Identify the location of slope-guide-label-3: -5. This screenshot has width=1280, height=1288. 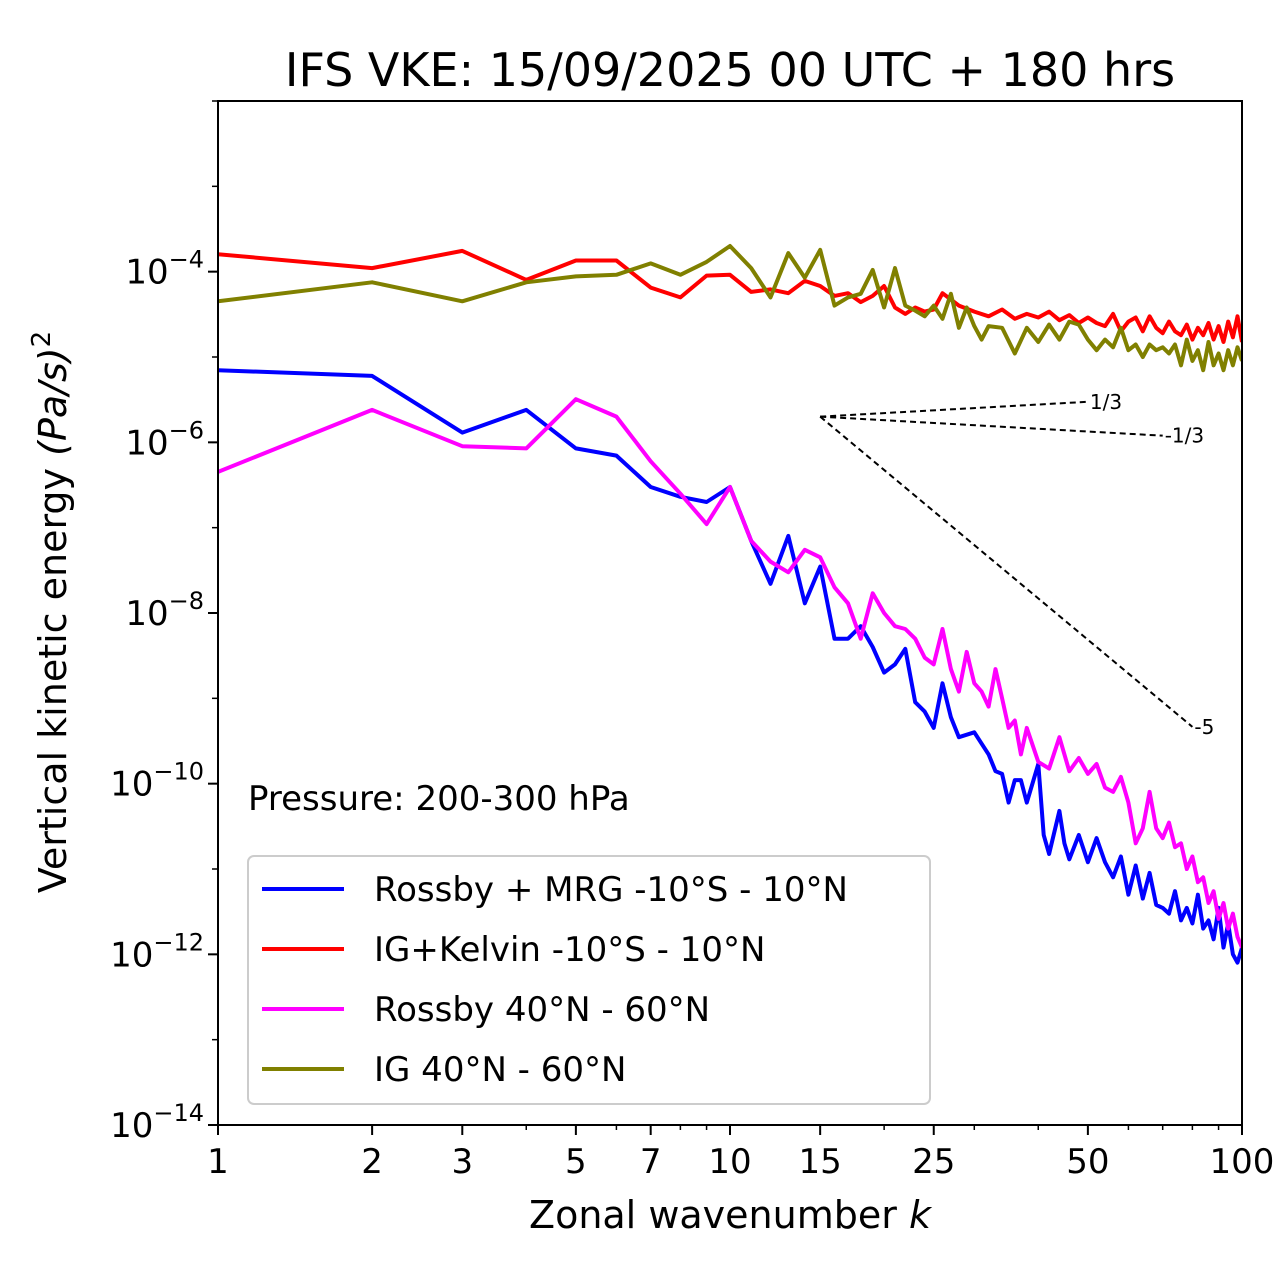
(1204, 727).